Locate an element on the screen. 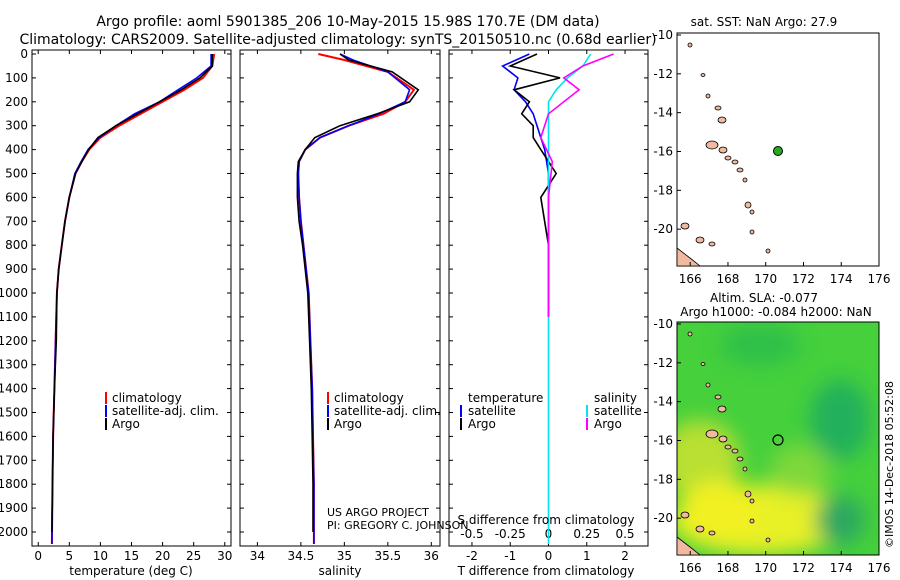  legend-s-argo-label: Argo is located at coordinates (608, 424).